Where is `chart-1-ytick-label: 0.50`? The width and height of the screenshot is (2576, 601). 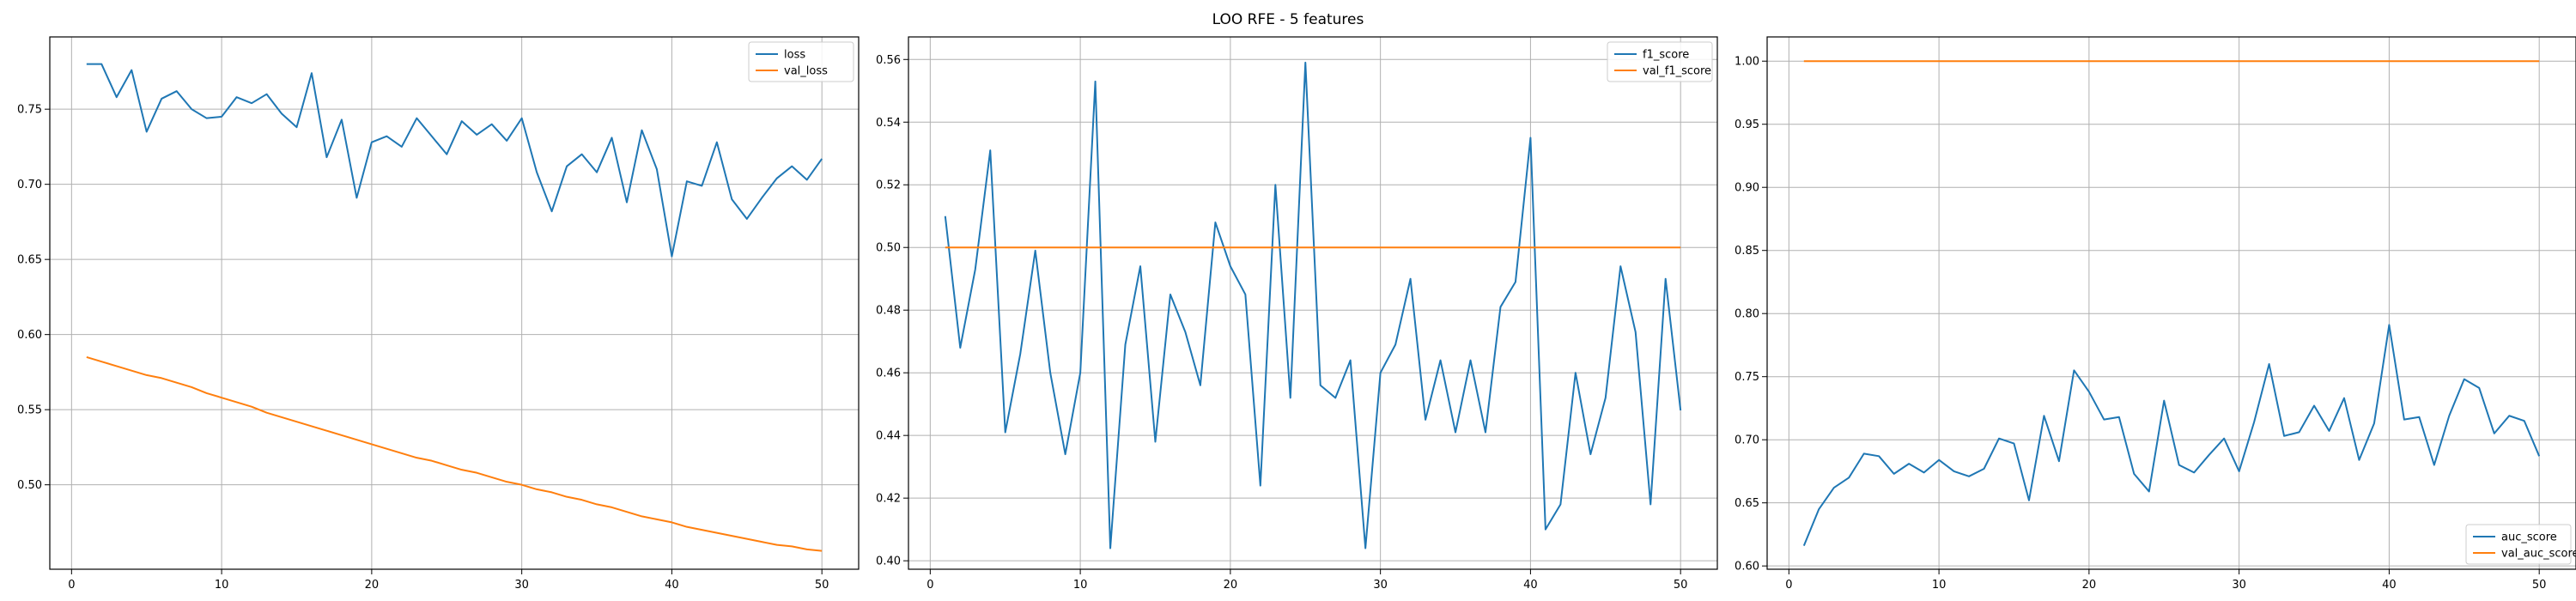 chart-1-ytick-label: 0.50 is located at coordinates (29, 486).